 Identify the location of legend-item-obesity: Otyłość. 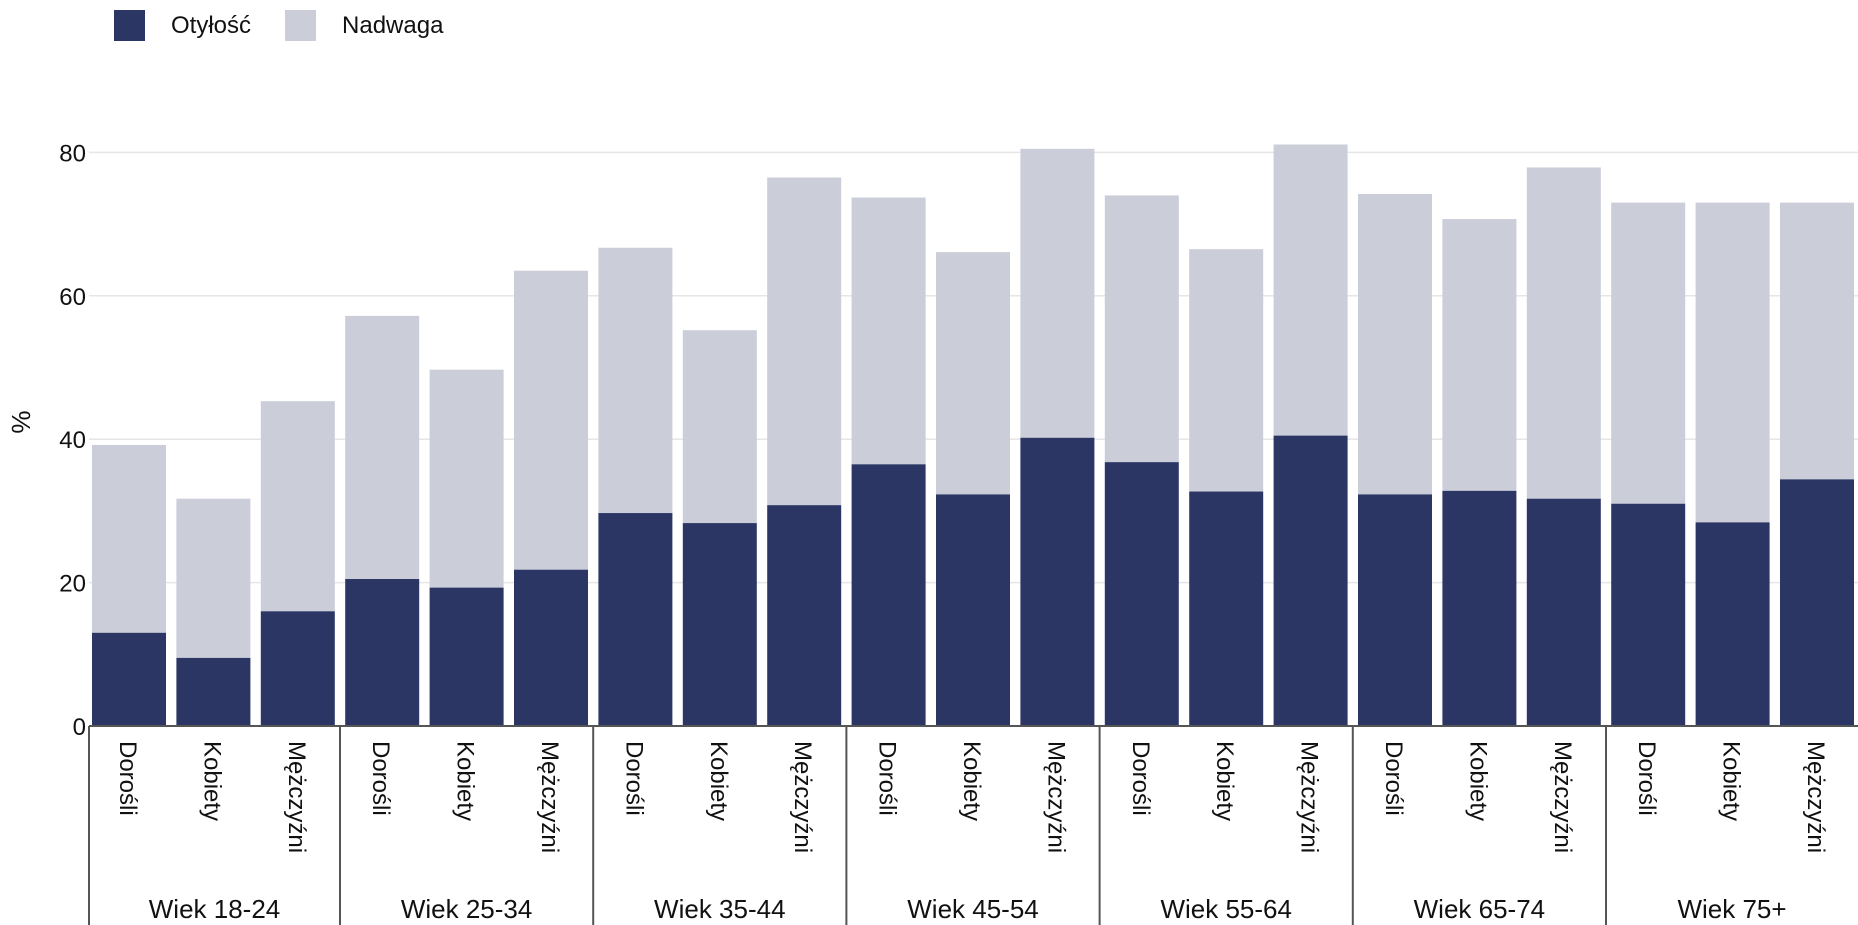
(182, 25).